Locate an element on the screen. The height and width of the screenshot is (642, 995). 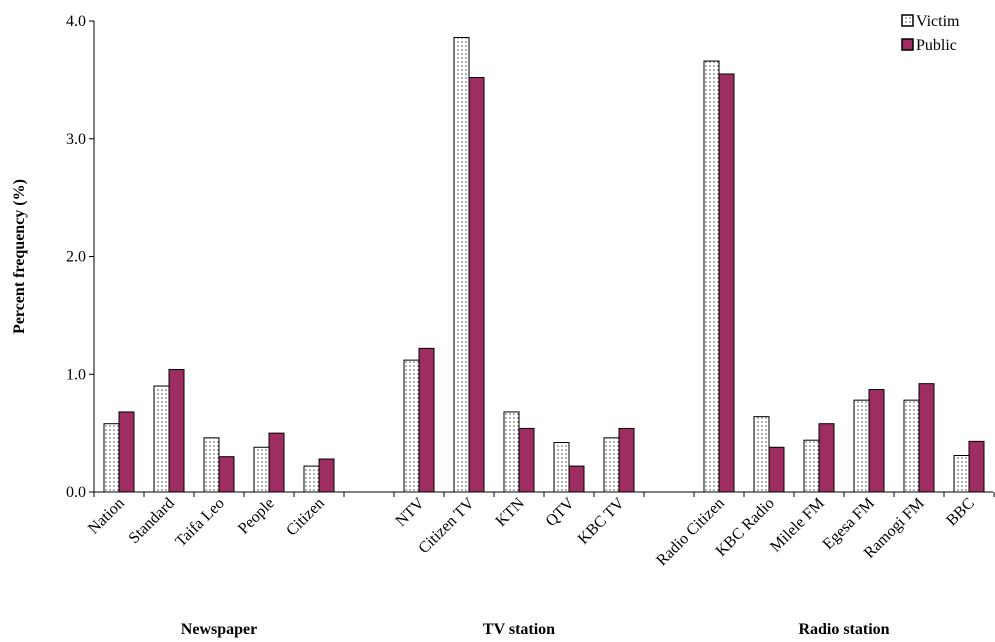
y-tick-label: 2.0 is located at coordinates (76, 257).